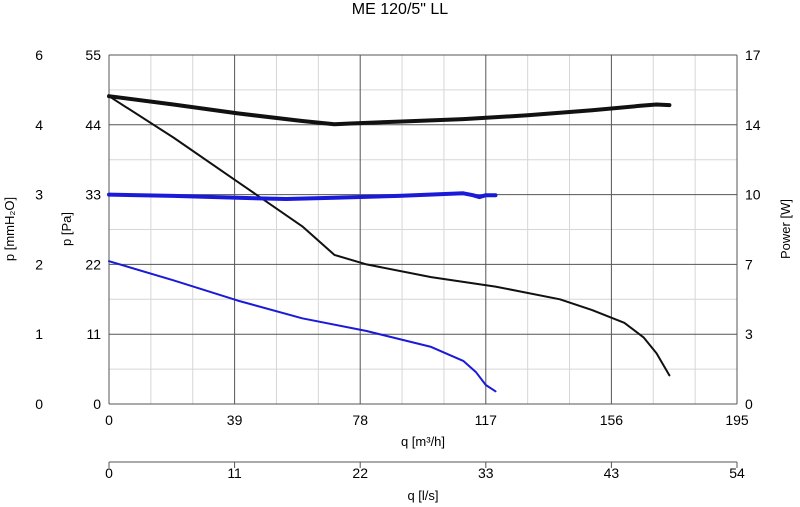  Describe the element at coordinates (97, 404) in the screenshot. I see `y-tick-label-pa: 0` at that location.